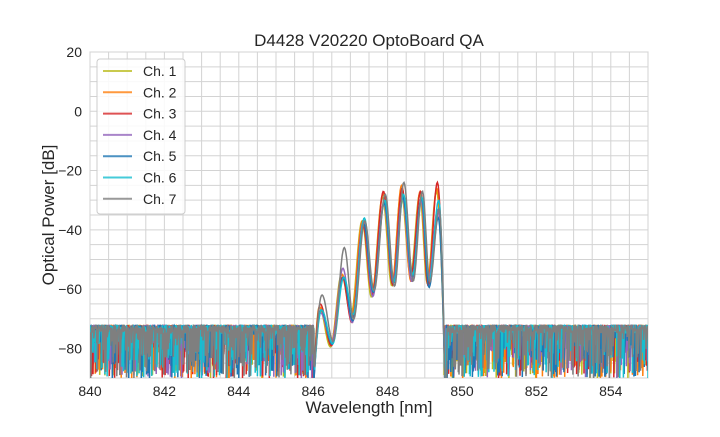  Describe the element at coordinates (70, 230) in the screenshot. I see `y-tick-label: −40` at that location.